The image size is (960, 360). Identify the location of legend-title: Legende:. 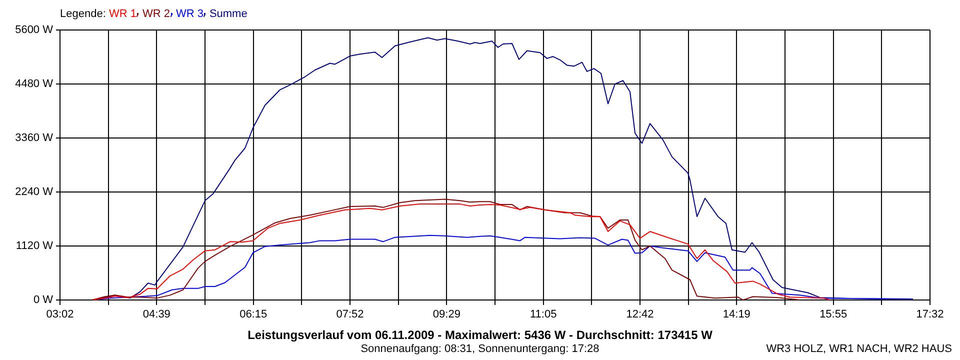
(83, 14).